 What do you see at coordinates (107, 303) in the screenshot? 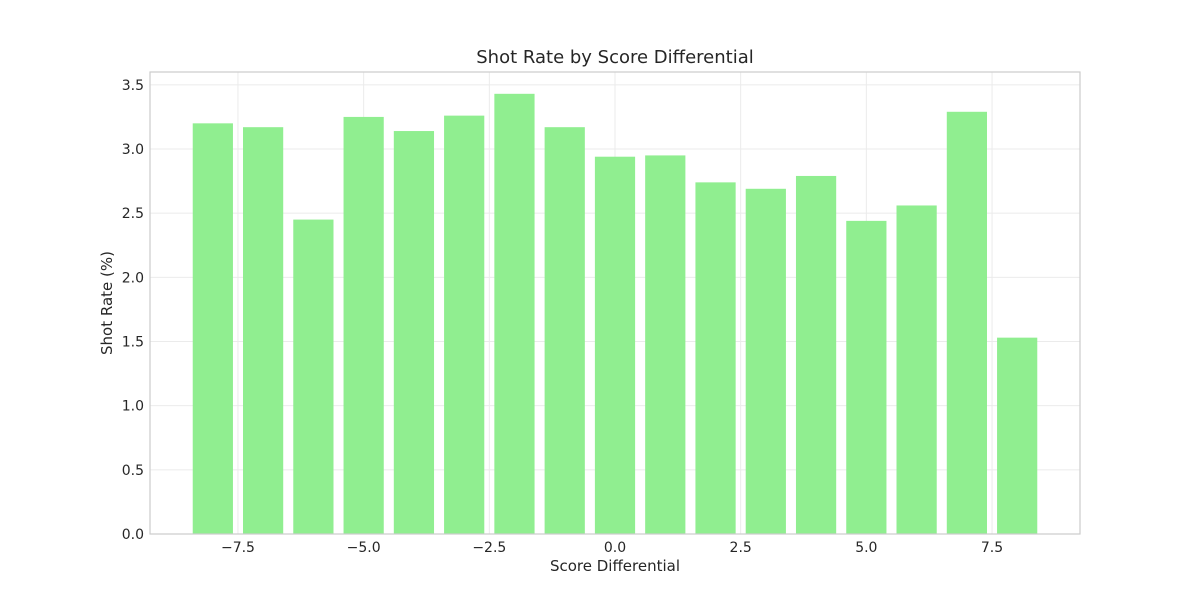
I see `y-axis-label: Shot Rate (%)` at bounding box center [107, 303].